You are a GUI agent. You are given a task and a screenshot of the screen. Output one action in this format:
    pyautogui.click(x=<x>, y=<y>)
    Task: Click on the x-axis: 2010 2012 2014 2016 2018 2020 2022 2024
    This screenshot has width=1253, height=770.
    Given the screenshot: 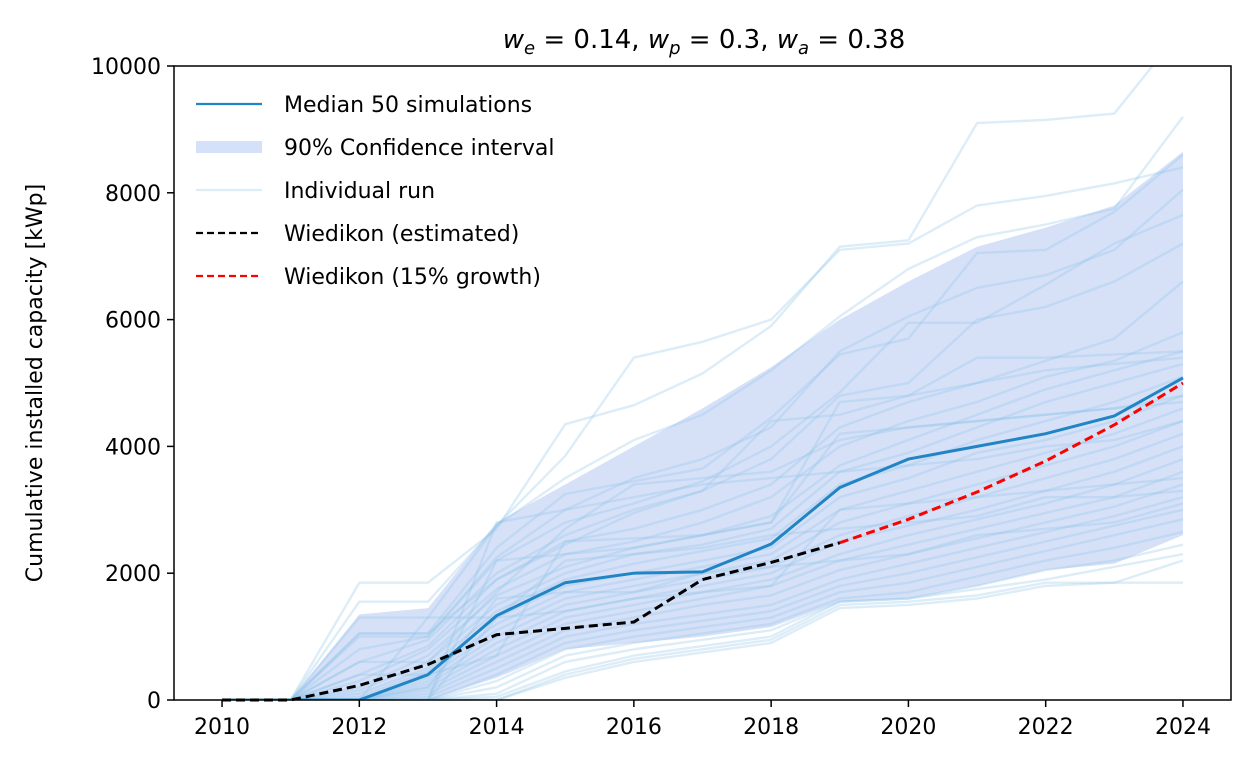 What is the action you would take?
    pyautogui.click(x=702, y=720)
    